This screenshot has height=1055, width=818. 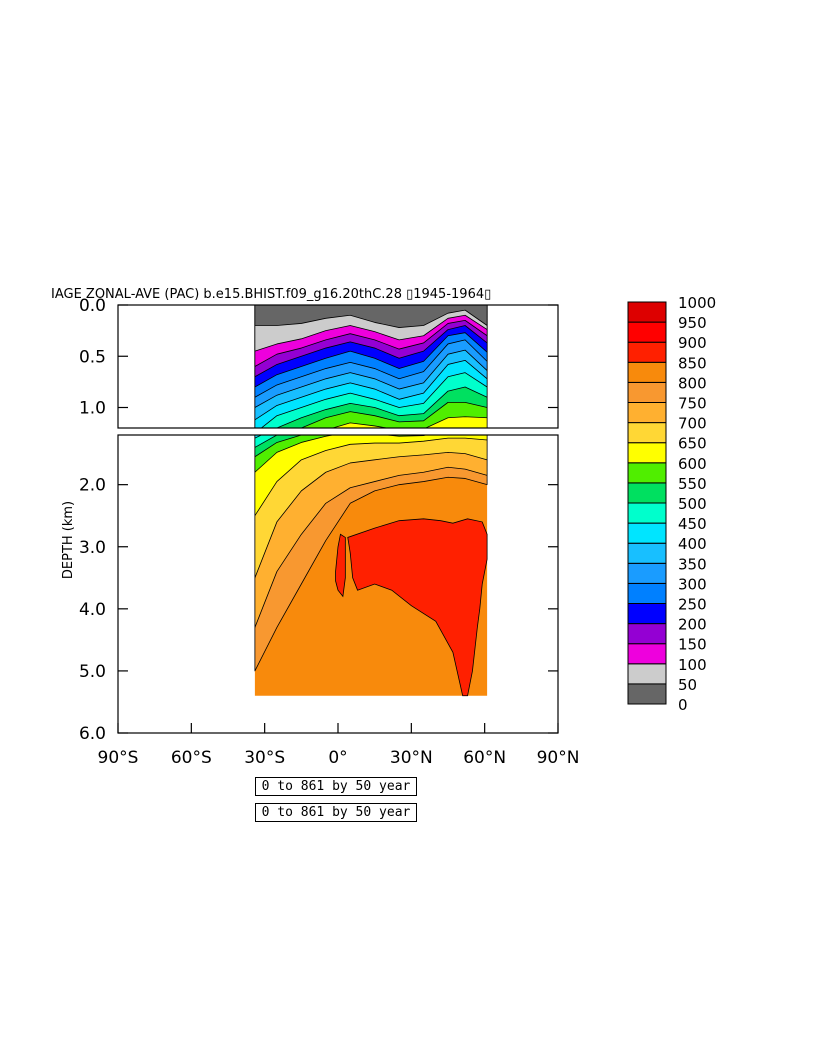 What do you see at coordinates (92, 734) in the screenshot?
I see `lower-y-tick-label: 6.0` at bounding box center [92, 734].